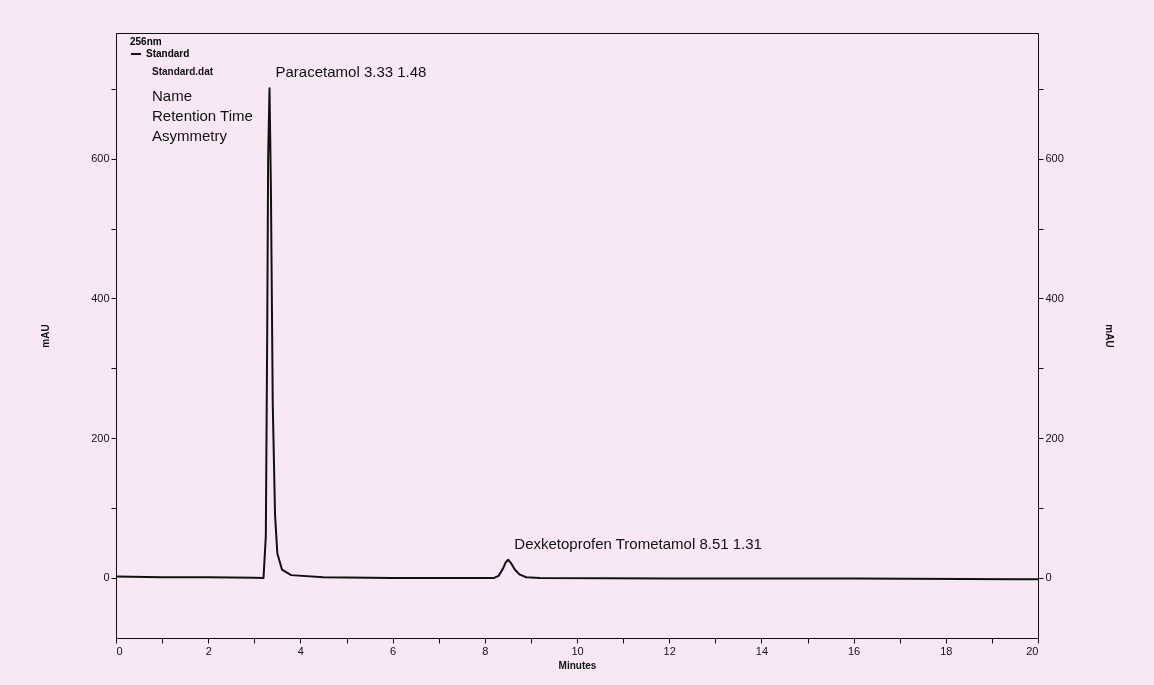 The height and width of the screenshot is (685, 1154). I want to click on annotation: Retention Time, so click(202, 115).